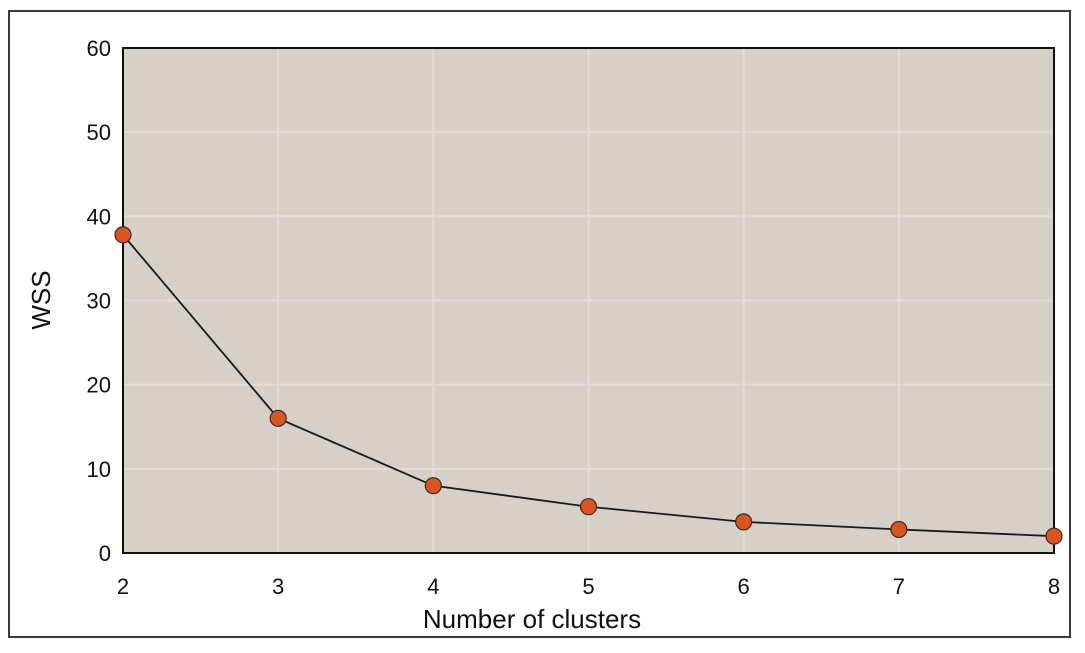 The image size is (1085, 653). I want to click on x-tick-label: 4, so click(433, 586).